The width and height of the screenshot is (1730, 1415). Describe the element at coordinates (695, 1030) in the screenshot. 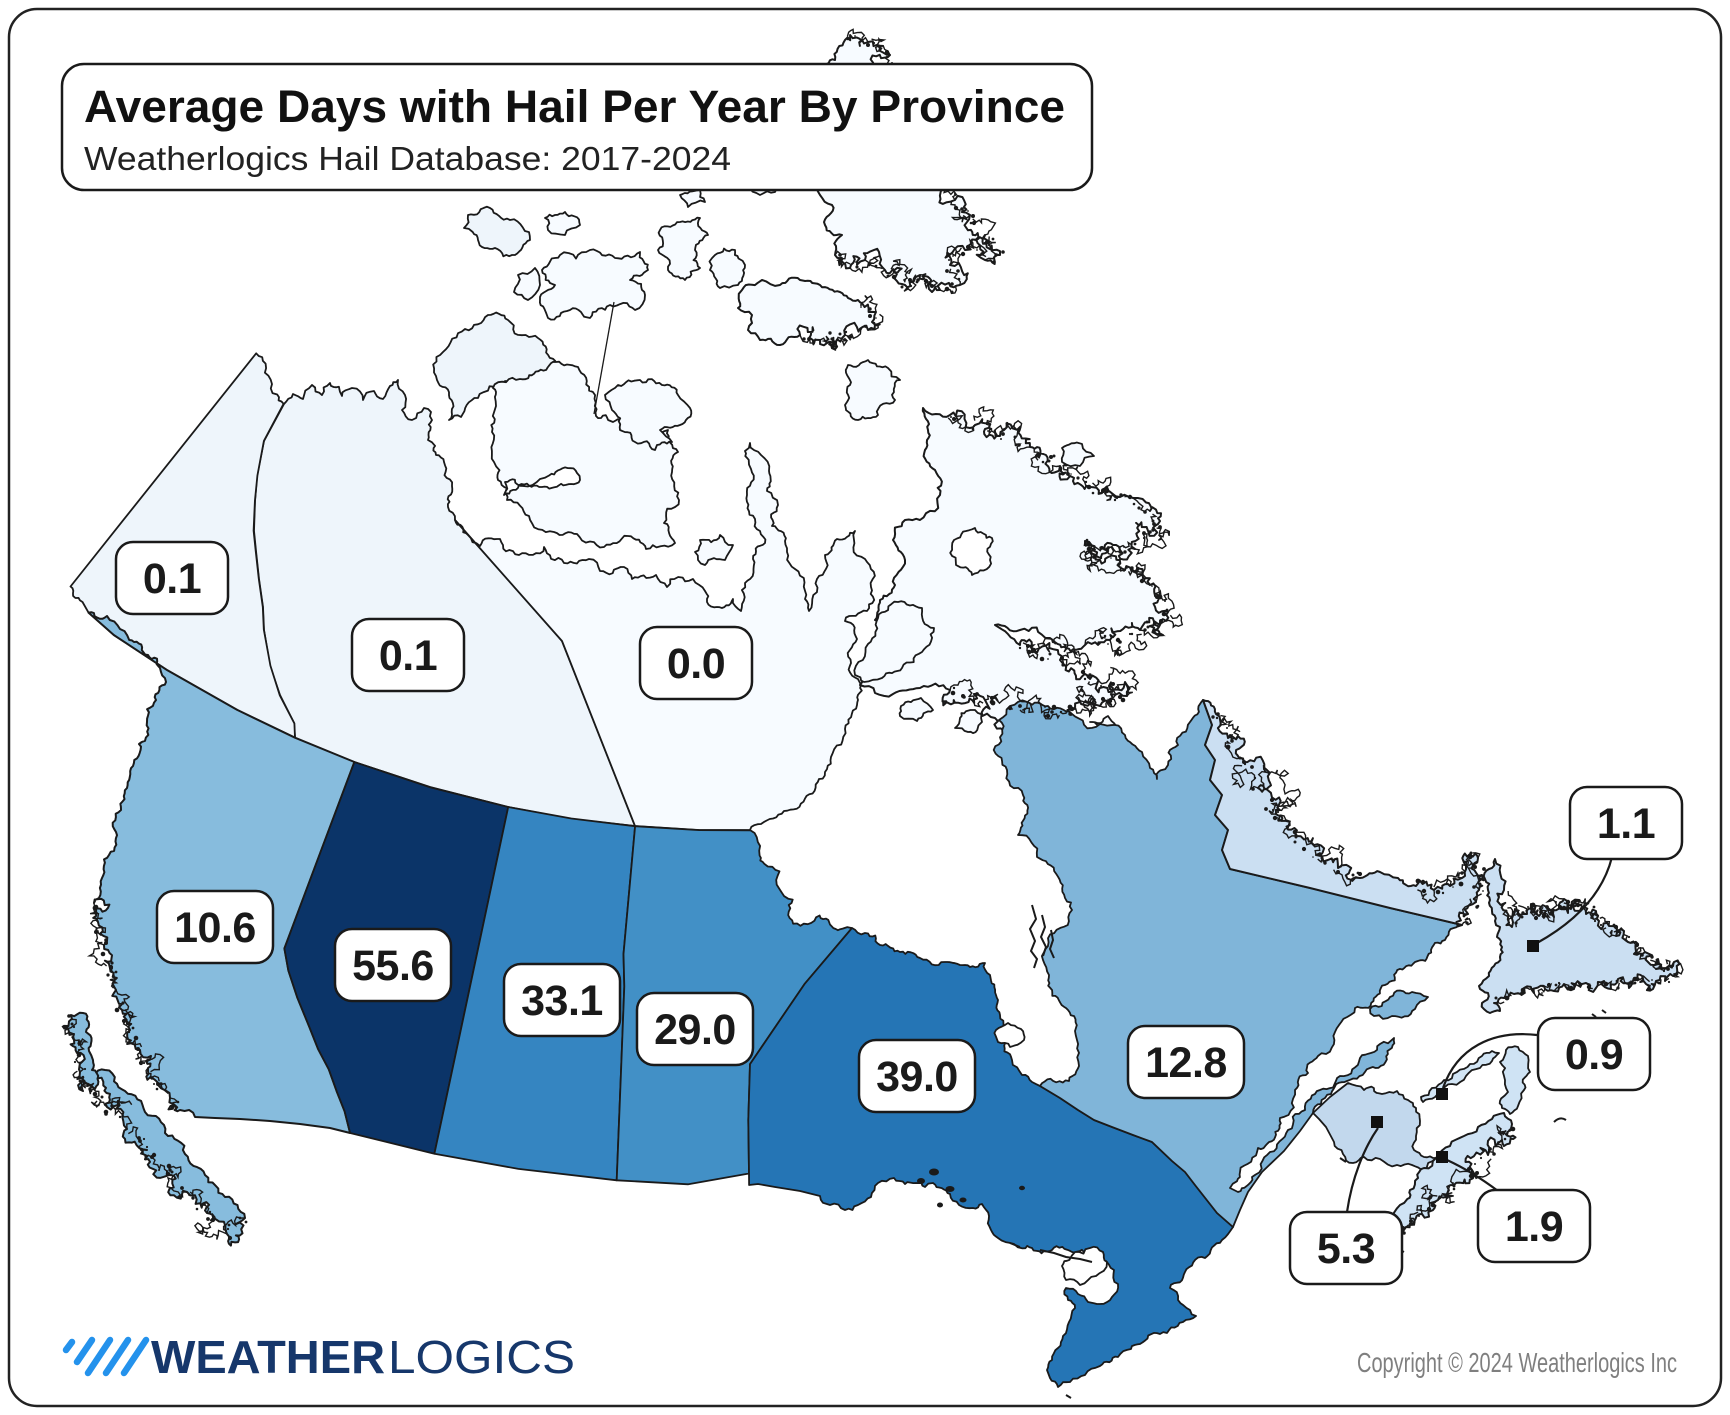

I see `svg-text: 29.0` at that location.